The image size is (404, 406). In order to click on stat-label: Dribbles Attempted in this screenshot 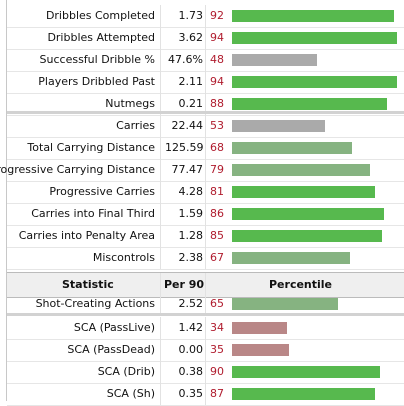, I will do `click(101, 37)`.